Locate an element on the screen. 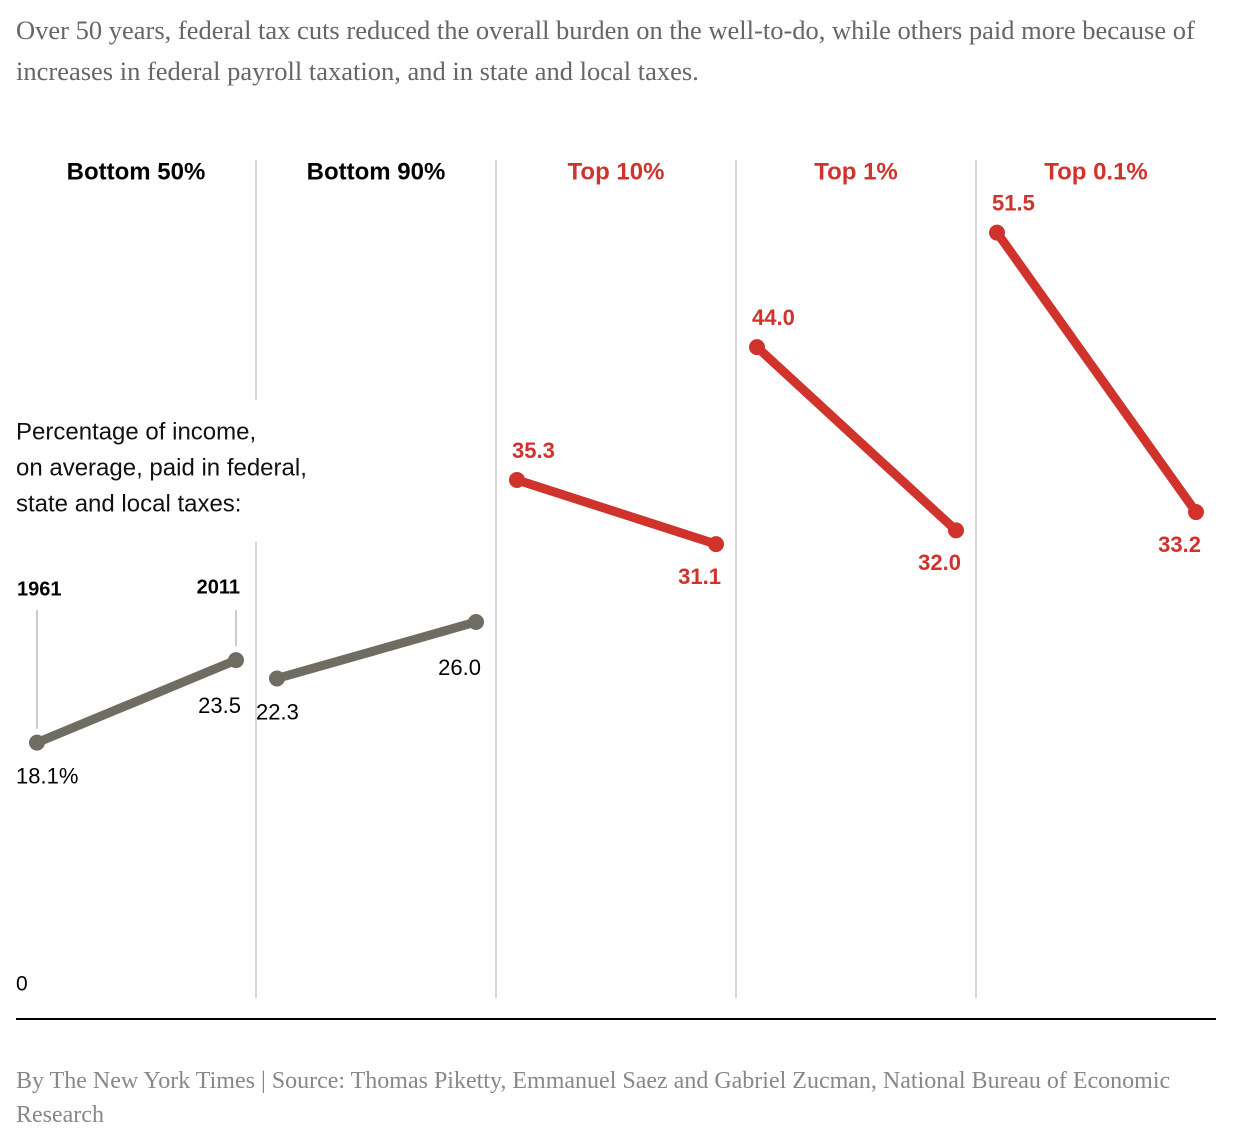 This screenshot has height=1148, width=1246. value-label: 22.3 is located at coordinates (277, 711).